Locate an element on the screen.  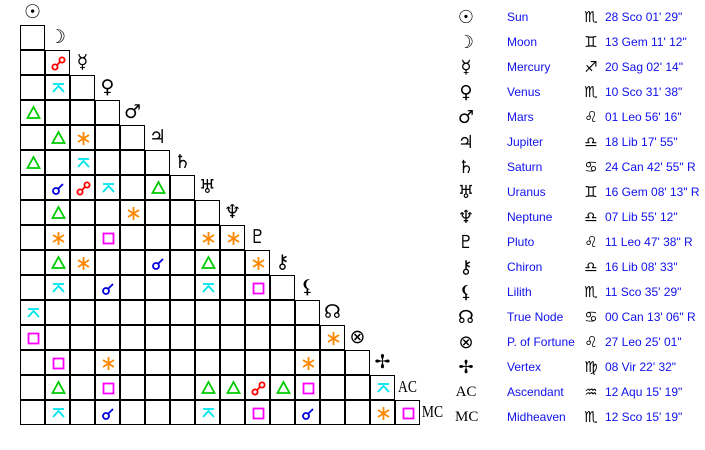
planet-name: Midheaven is located at coordinates (536, 417).